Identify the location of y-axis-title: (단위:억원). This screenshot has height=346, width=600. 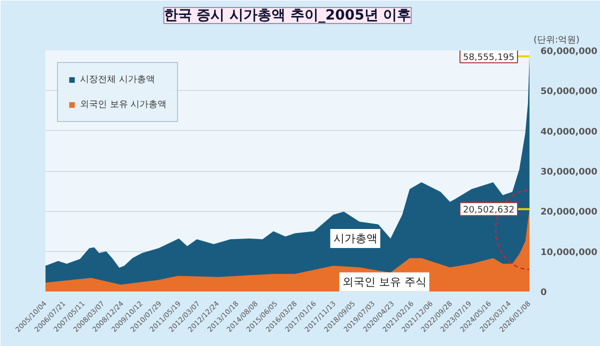
(556, 41).